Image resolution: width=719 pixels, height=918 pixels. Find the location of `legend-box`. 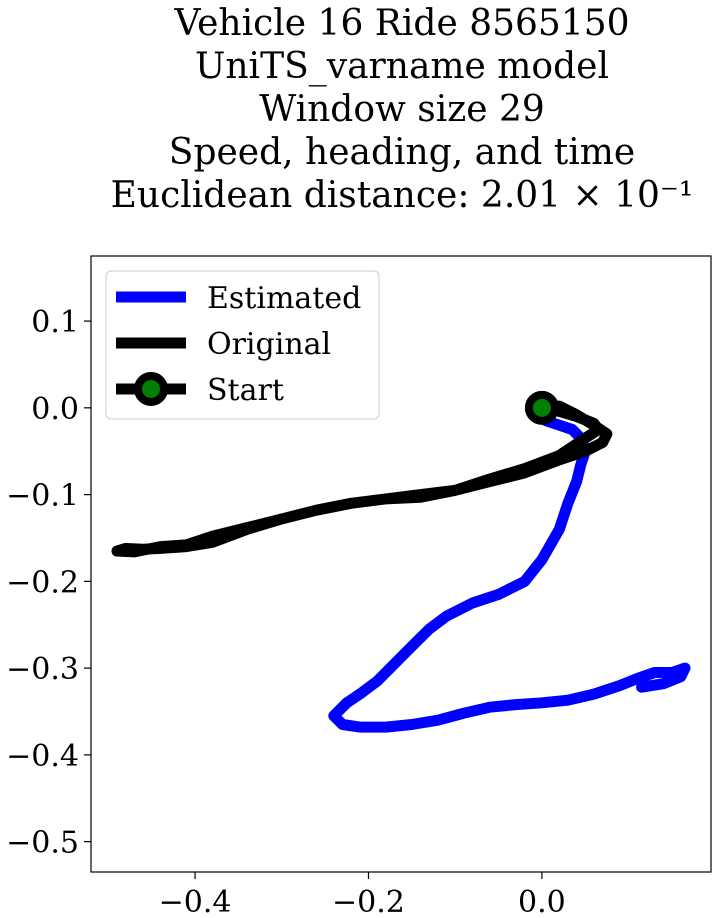

legend-box is located at coordinates (242, 345).